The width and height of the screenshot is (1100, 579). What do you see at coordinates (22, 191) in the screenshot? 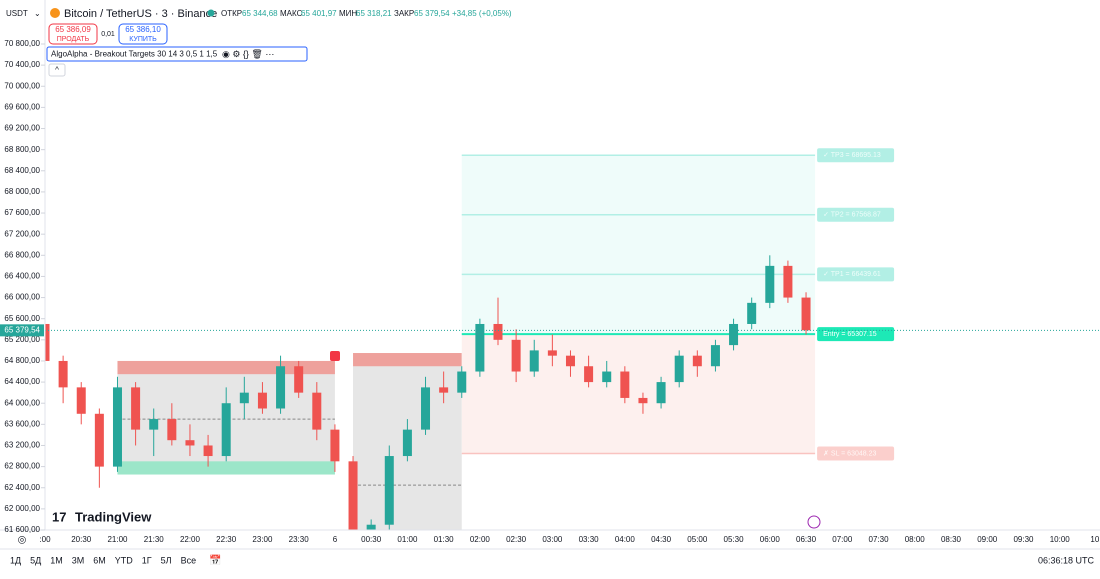
I see `y-tick-label: 68 000,00` at bounding box center [22, 191].